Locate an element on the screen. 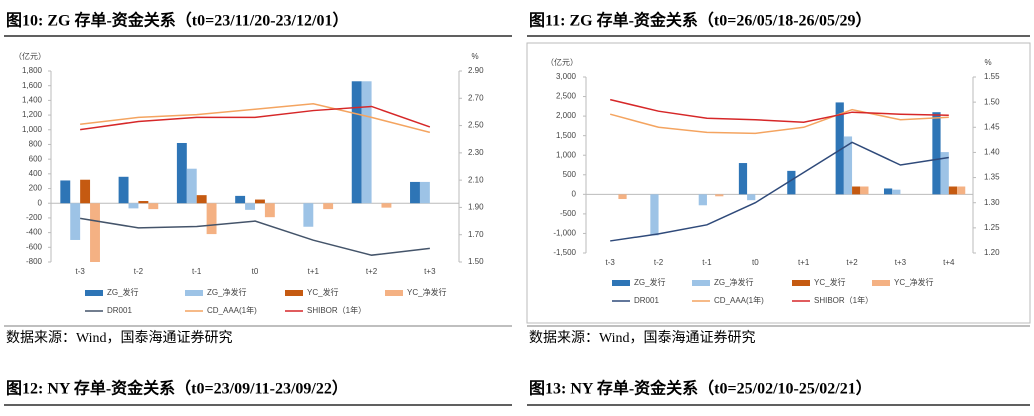 The height and width of the screenshot is (416, 1034). y-tick-label: -1,000 is located at coordinates (564, 233).